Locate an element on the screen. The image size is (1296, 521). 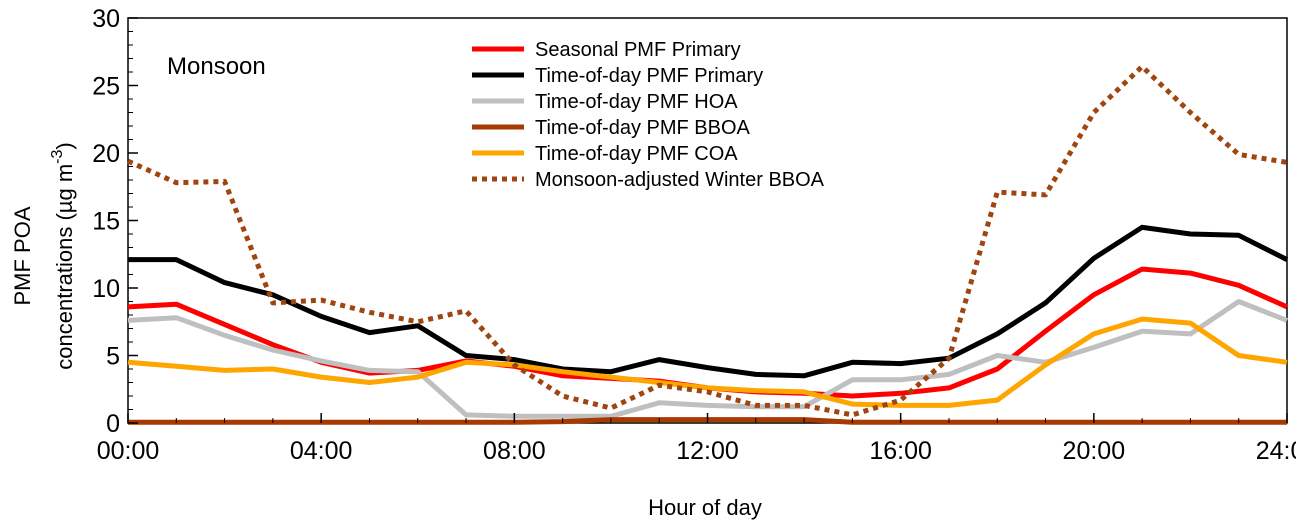
x-axis-title: Hour of day is located at coordinates (705, 507).